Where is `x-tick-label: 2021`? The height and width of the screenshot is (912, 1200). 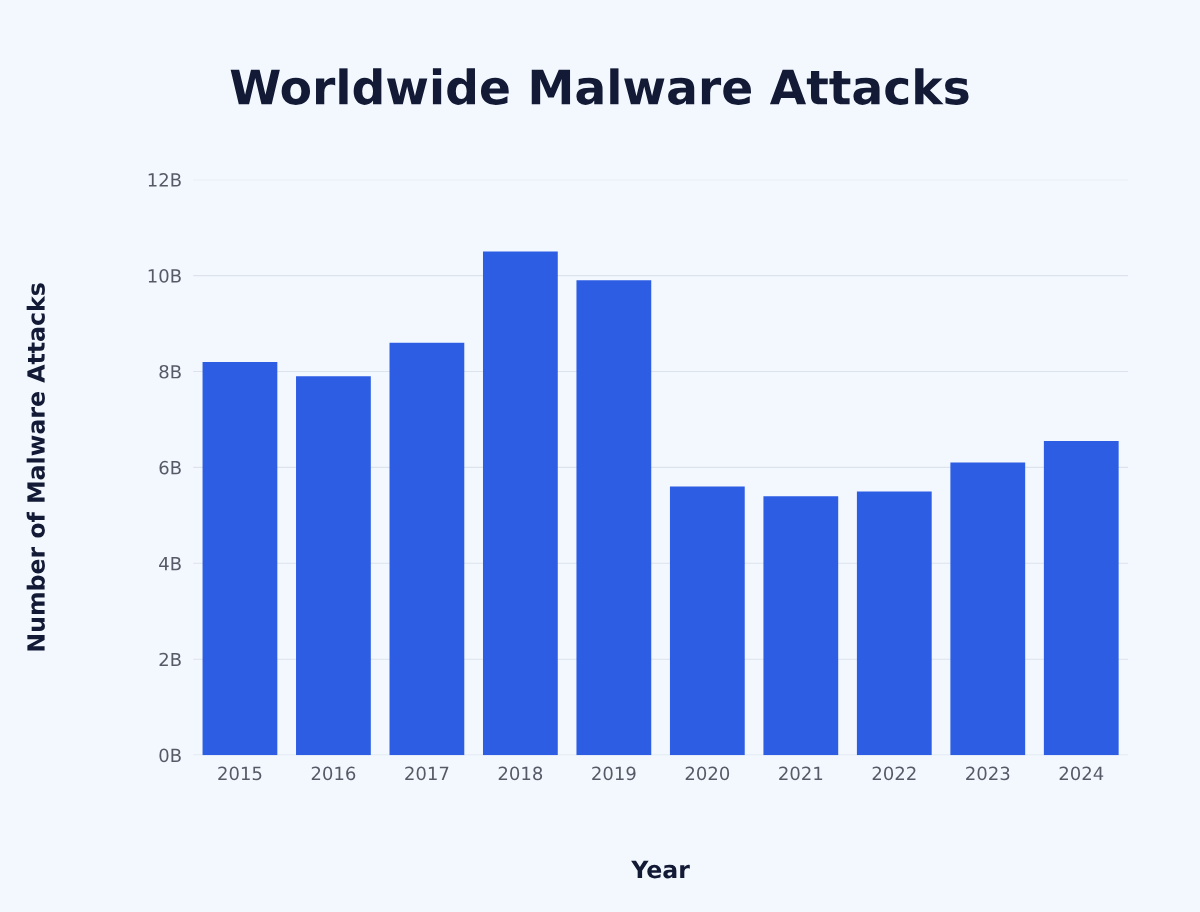 x-tick-label: 2021 is located at coordinates (801, 773).